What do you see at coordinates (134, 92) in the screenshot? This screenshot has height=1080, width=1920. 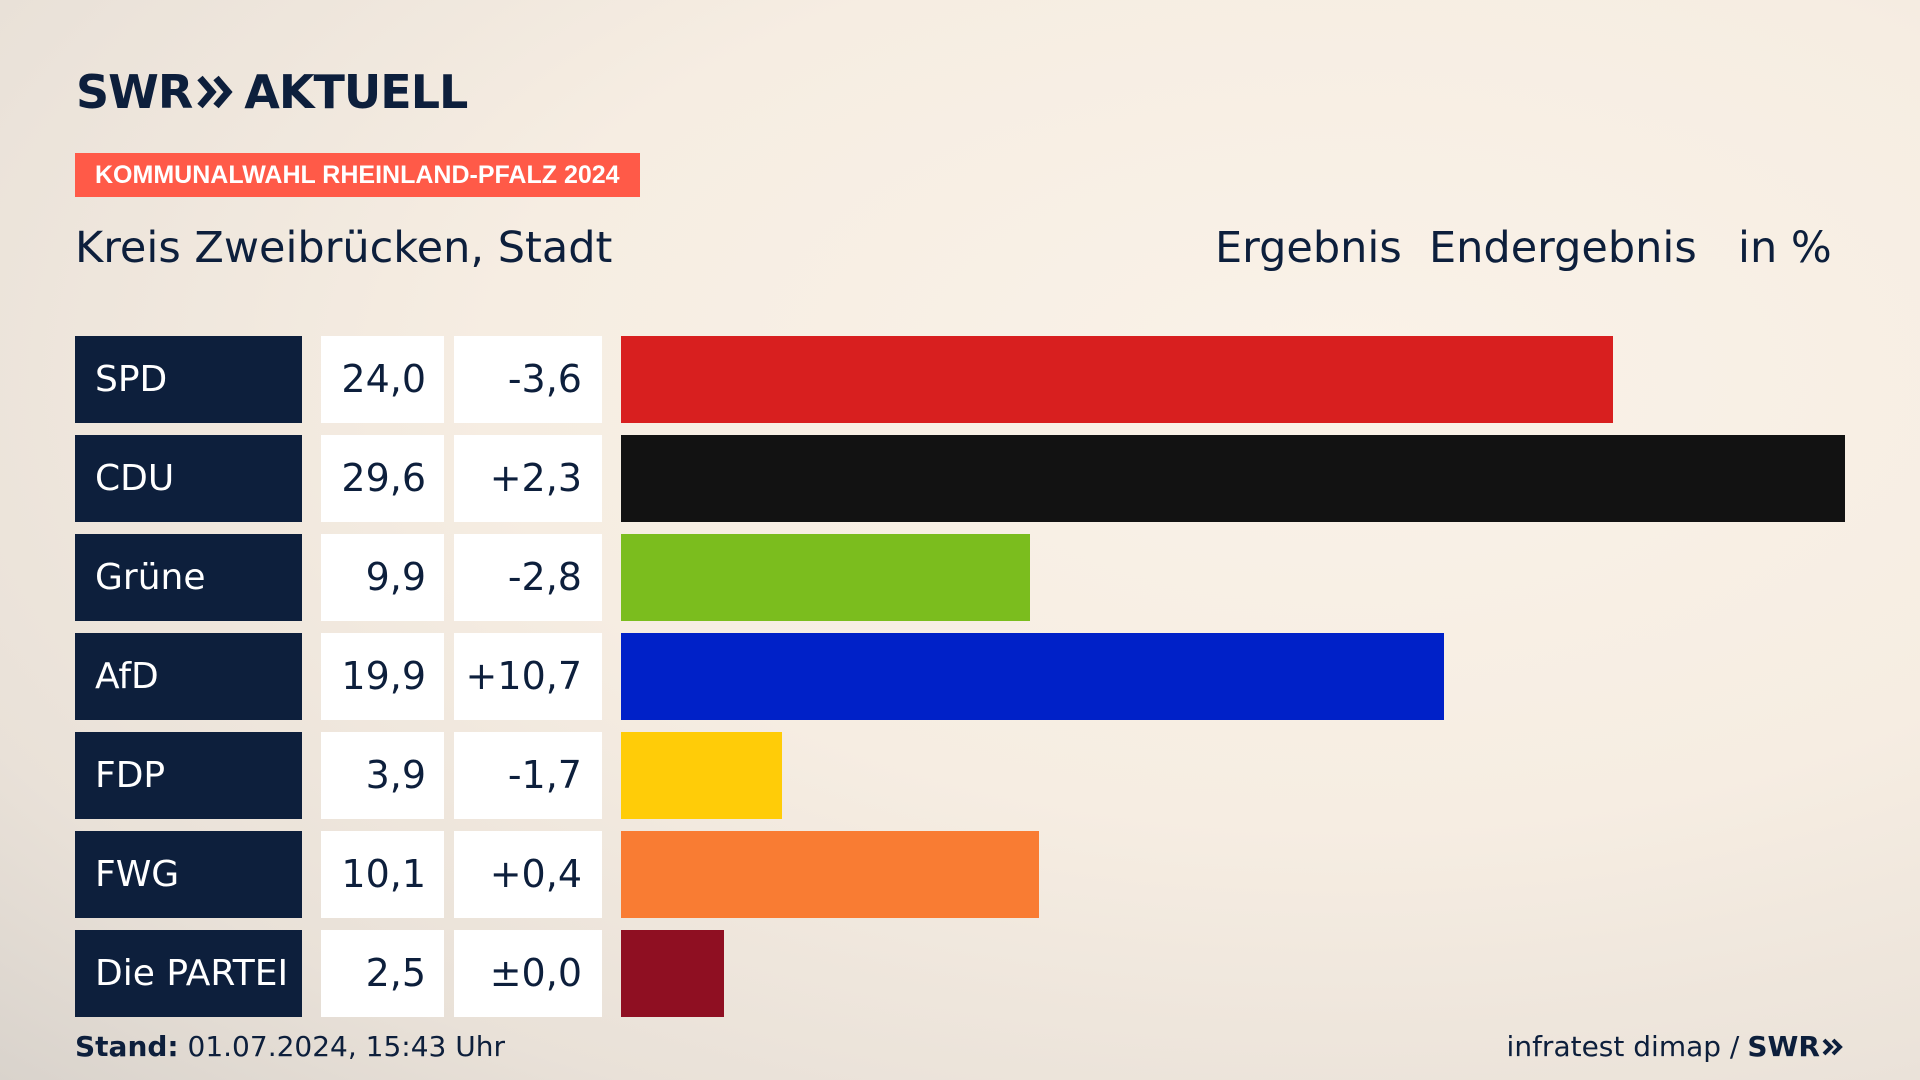 I see `logo-swr-text: SWR` at bounding box center [134, 92].